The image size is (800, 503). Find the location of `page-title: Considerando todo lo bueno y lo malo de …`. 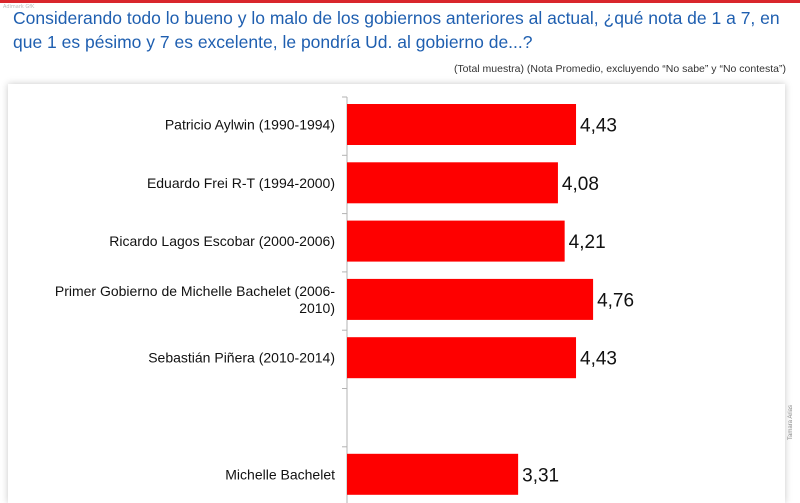

page-title: Considerando todo lo bueno y lo malo de … is located at coordinates (396, 30).